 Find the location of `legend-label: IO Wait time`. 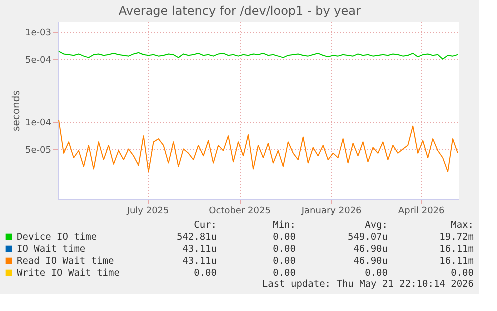

legend-label: IO Wait time is located at coordinates (51, 249).